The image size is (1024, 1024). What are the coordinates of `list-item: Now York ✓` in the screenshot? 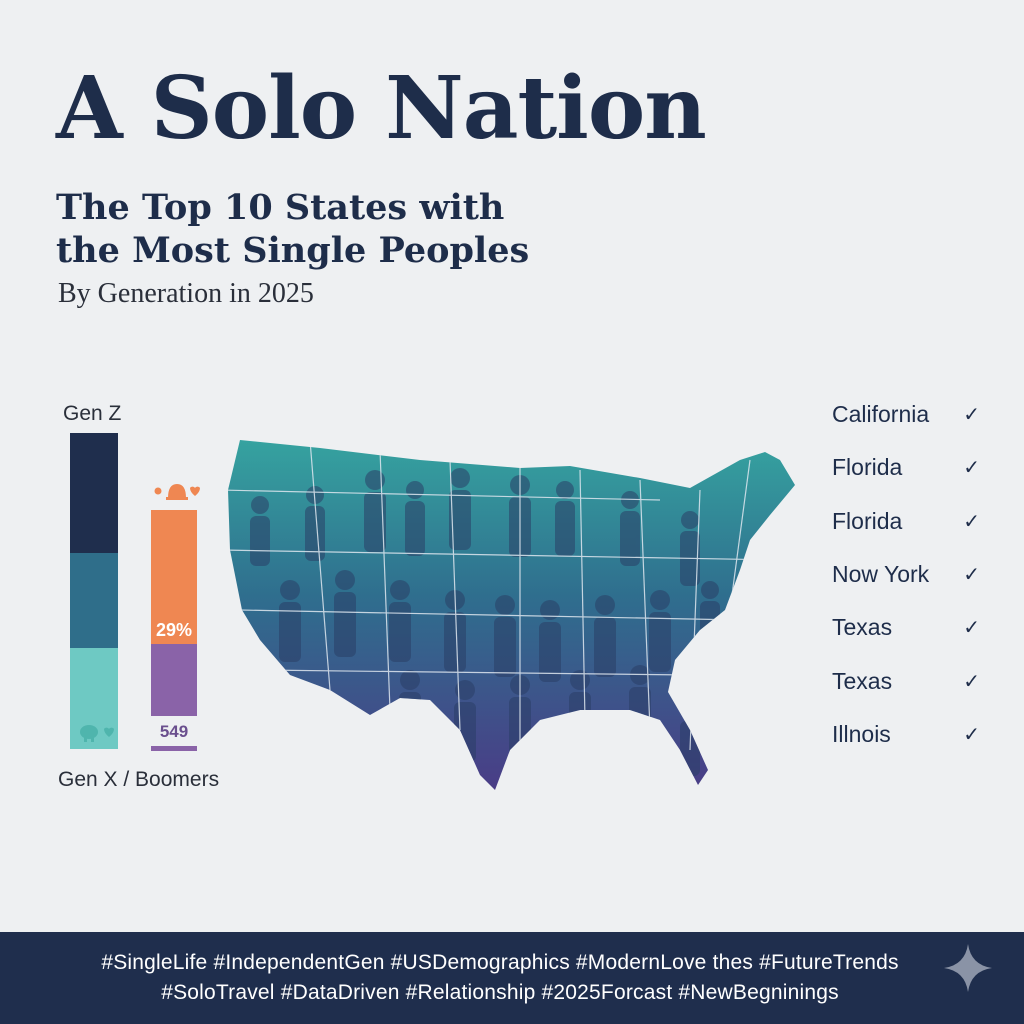 It's located at (912, 574).